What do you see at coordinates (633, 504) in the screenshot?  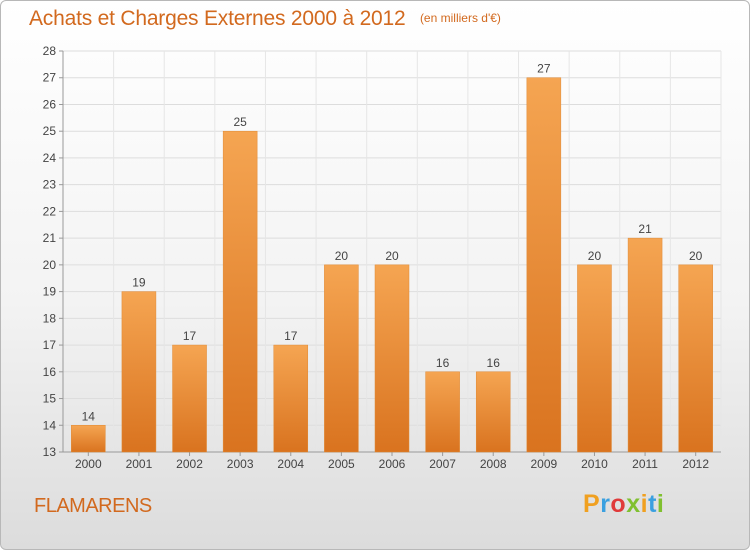 I see `logo-letter: x` at bounding box center [633, 504].